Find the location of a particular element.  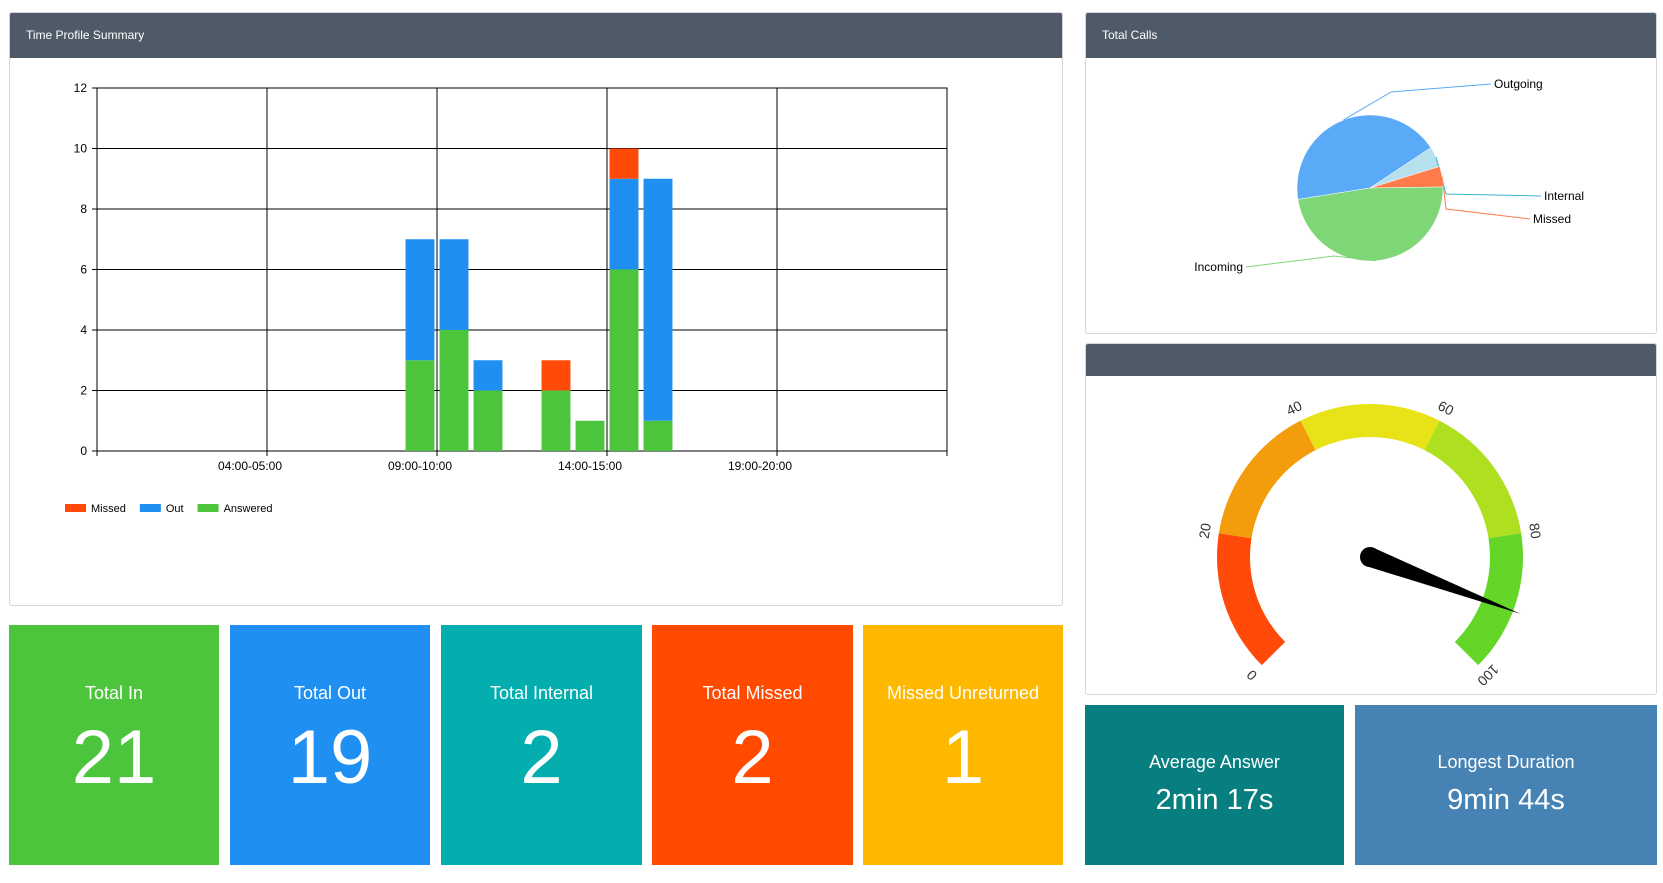

pie-label-missed: Missed is located at coordinates (1552, 219).